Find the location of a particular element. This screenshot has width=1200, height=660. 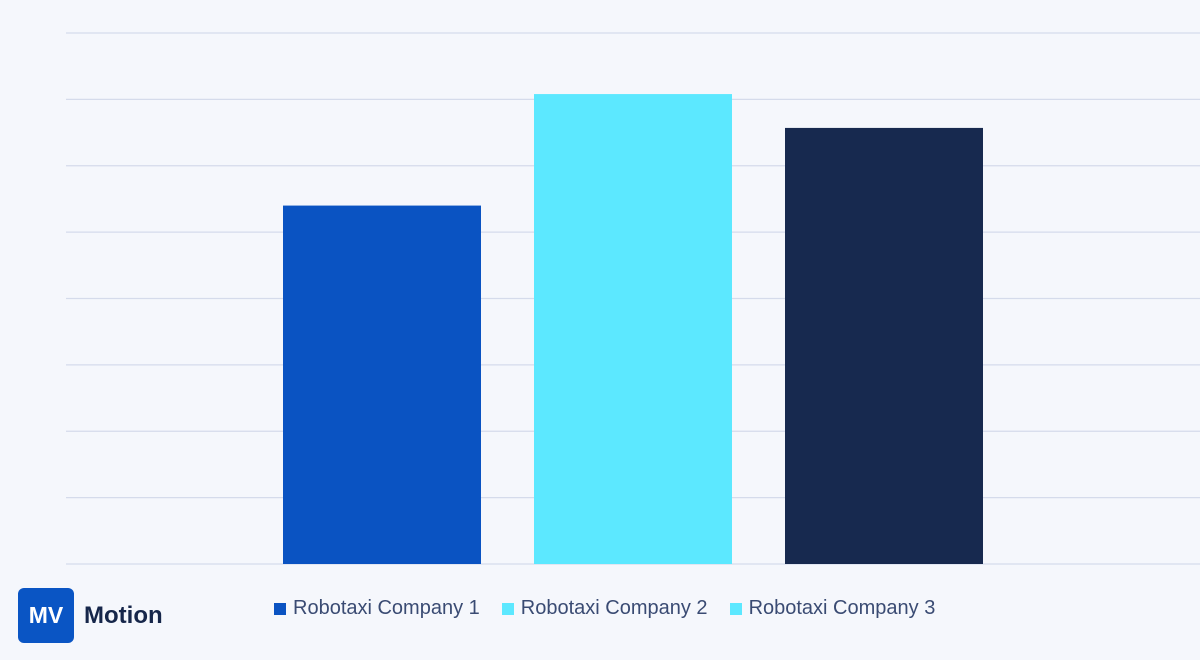

legend-label: Robotaxi Company 3 is located at coordinates (842, 608).